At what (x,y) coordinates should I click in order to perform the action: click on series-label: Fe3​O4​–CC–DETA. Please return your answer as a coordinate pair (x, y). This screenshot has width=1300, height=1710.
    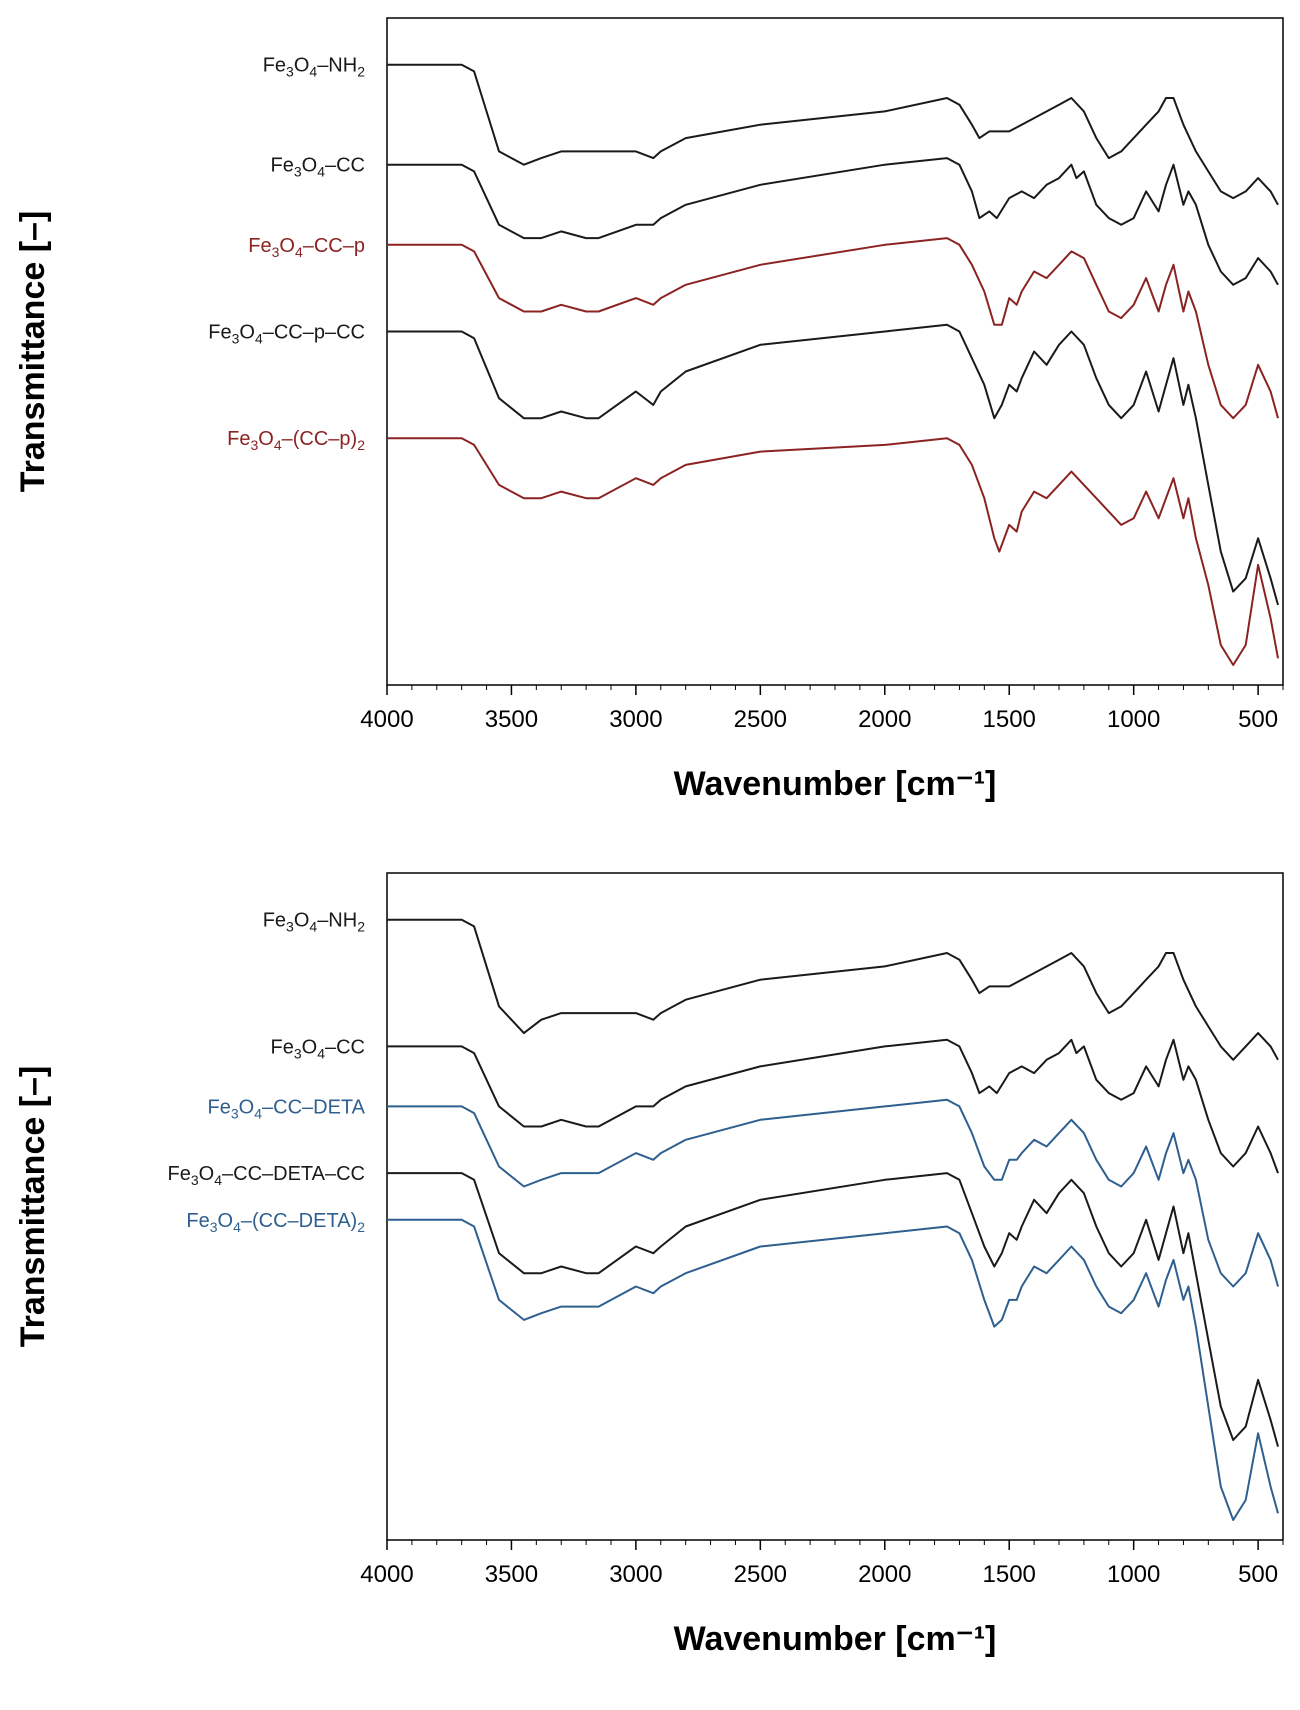
    Looking at the image, I should click on (287, 1108).